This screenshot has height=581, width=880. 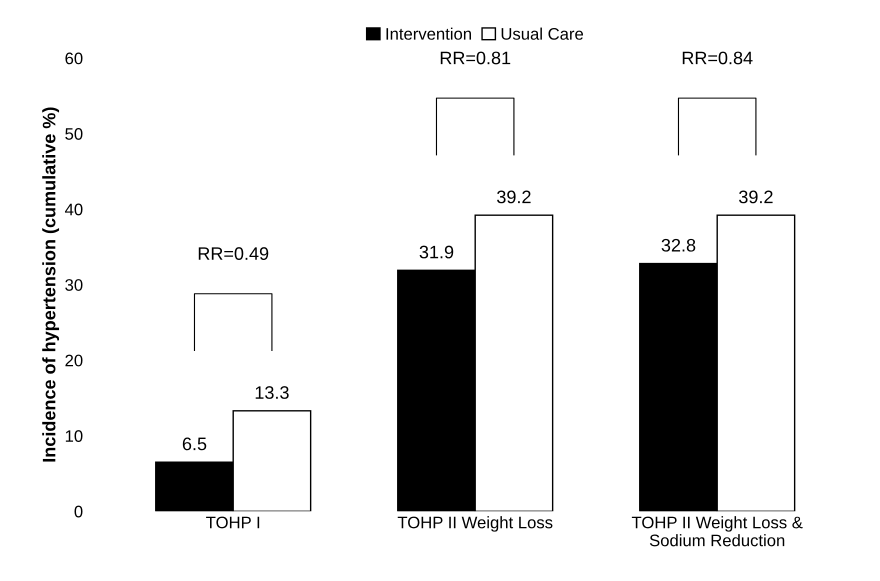 I want to click on x-tick-label: TOHP II Weight Loss & Sodium Reduction, so click(x=717, y=531).